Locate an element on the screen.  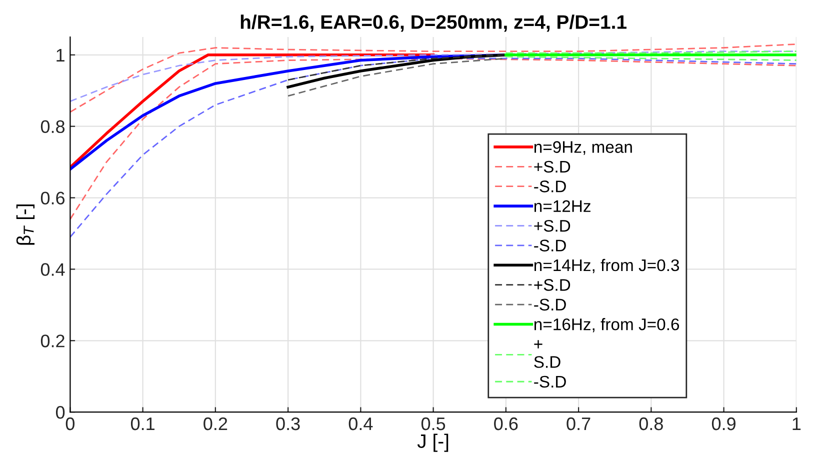
x-tick-label: 0.2 is located at coordinates (216, 423).